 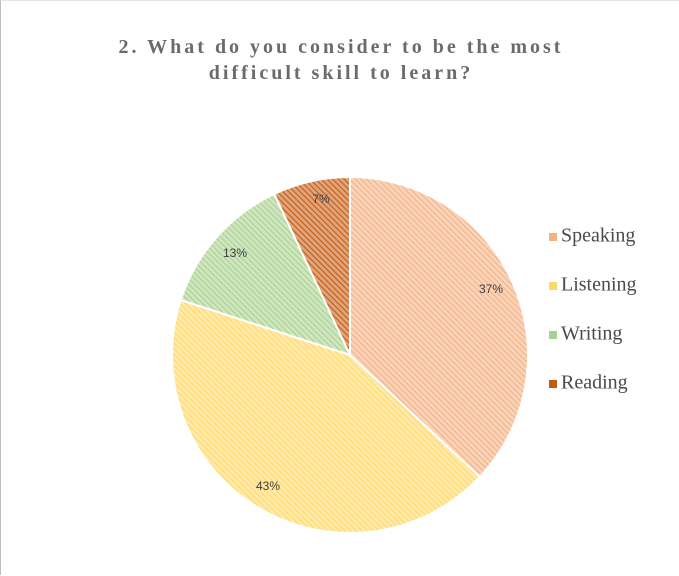 I want to click on data-label-reading: 7%, so click(x=321, y=199).